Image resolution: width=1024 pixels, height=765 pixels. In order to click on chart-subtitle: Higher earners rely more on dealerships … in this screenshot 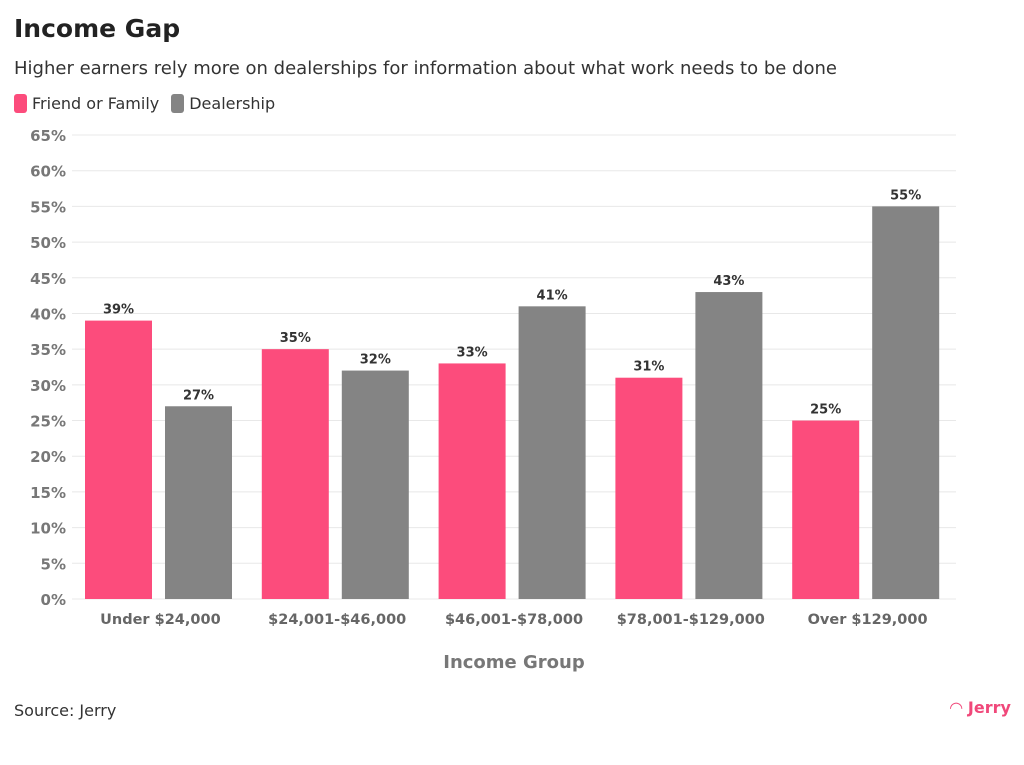, I will do `click(425, 68)`.